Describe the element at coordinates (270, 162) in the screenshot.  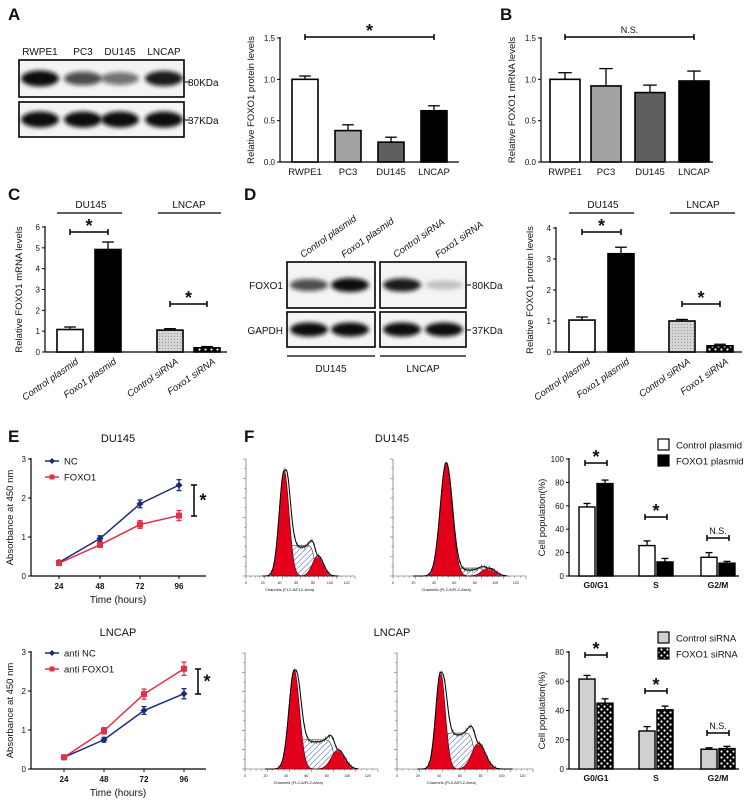
I see `y-tick-label: 0.0` at that location.